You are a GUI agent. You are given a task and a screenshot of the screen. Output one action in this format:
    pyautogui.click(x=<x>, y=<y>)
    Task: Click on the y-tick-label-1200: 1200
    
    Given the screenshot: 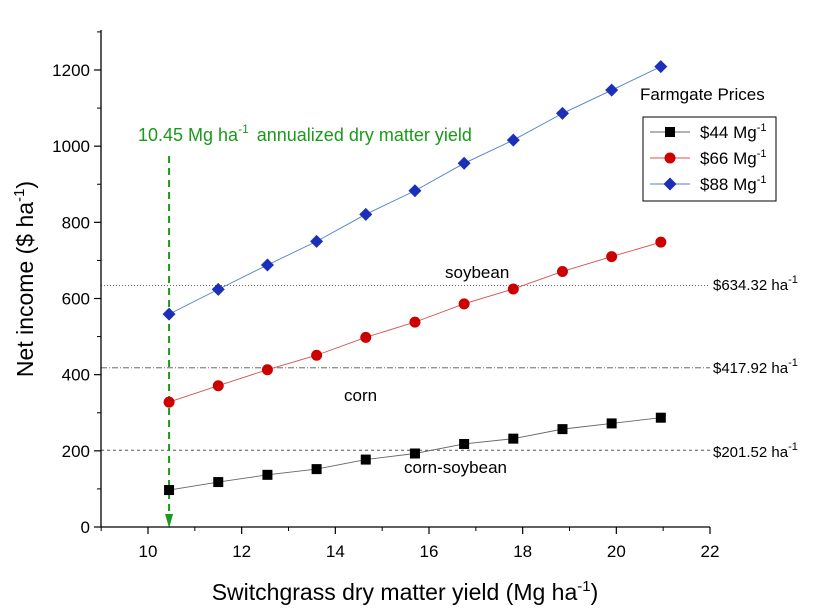 What is the action you would take?
    pyautogui.click(x=71, y=70)
    